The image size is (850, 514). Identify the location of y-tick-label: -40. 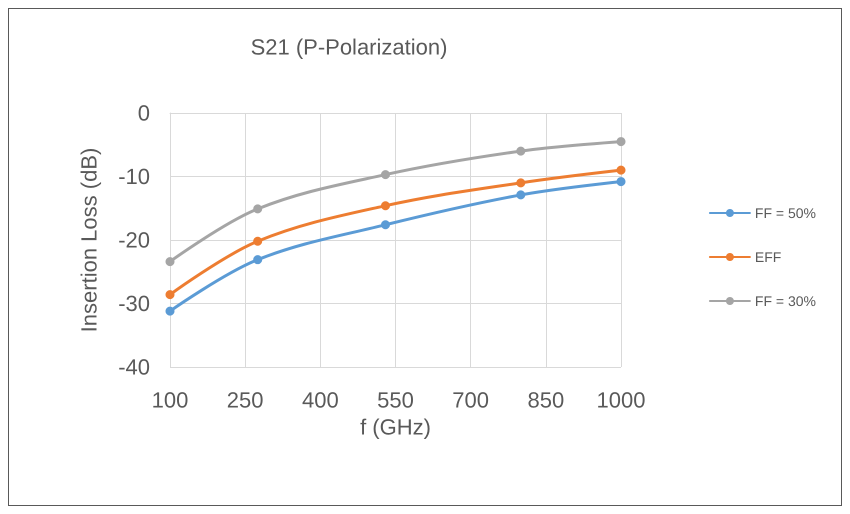
(134, 367).